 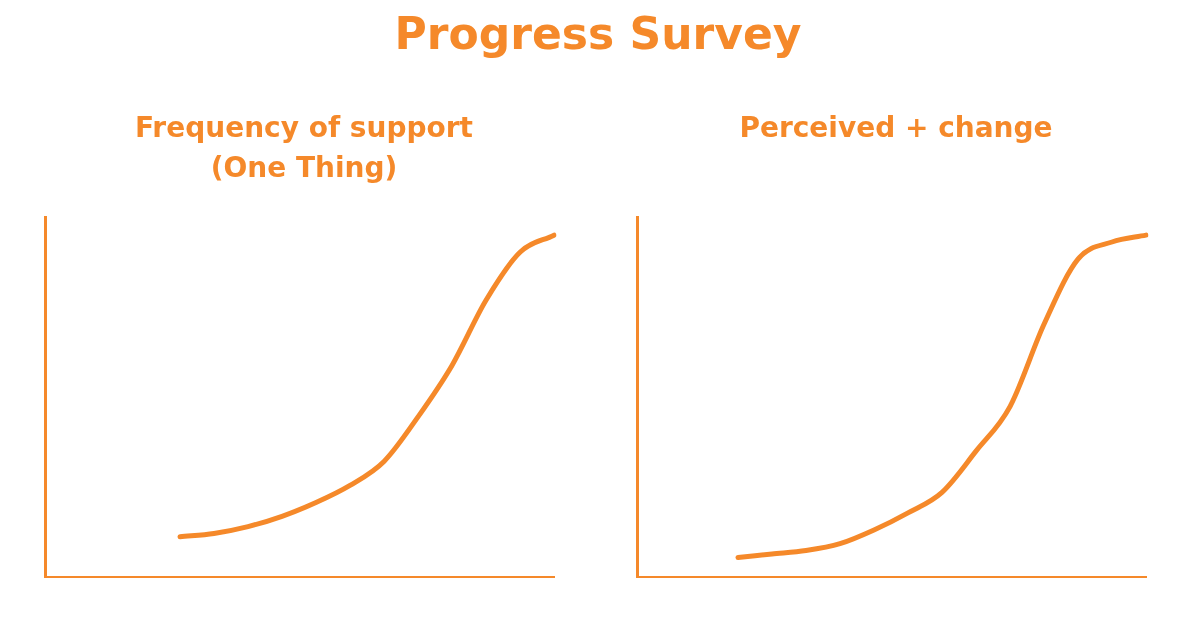 What do you see at coordinates (896, 128) in the screenshot?
I see `chart-title: Perceived + change` at bounding box center [896, 128].